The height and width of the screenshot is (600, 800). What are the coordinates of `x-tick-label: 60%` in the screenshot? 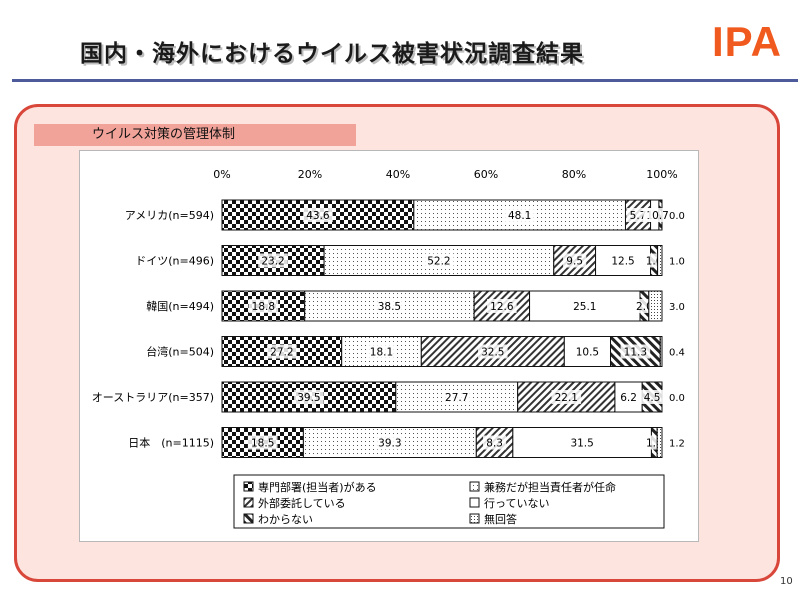 It's located at (486, 174).